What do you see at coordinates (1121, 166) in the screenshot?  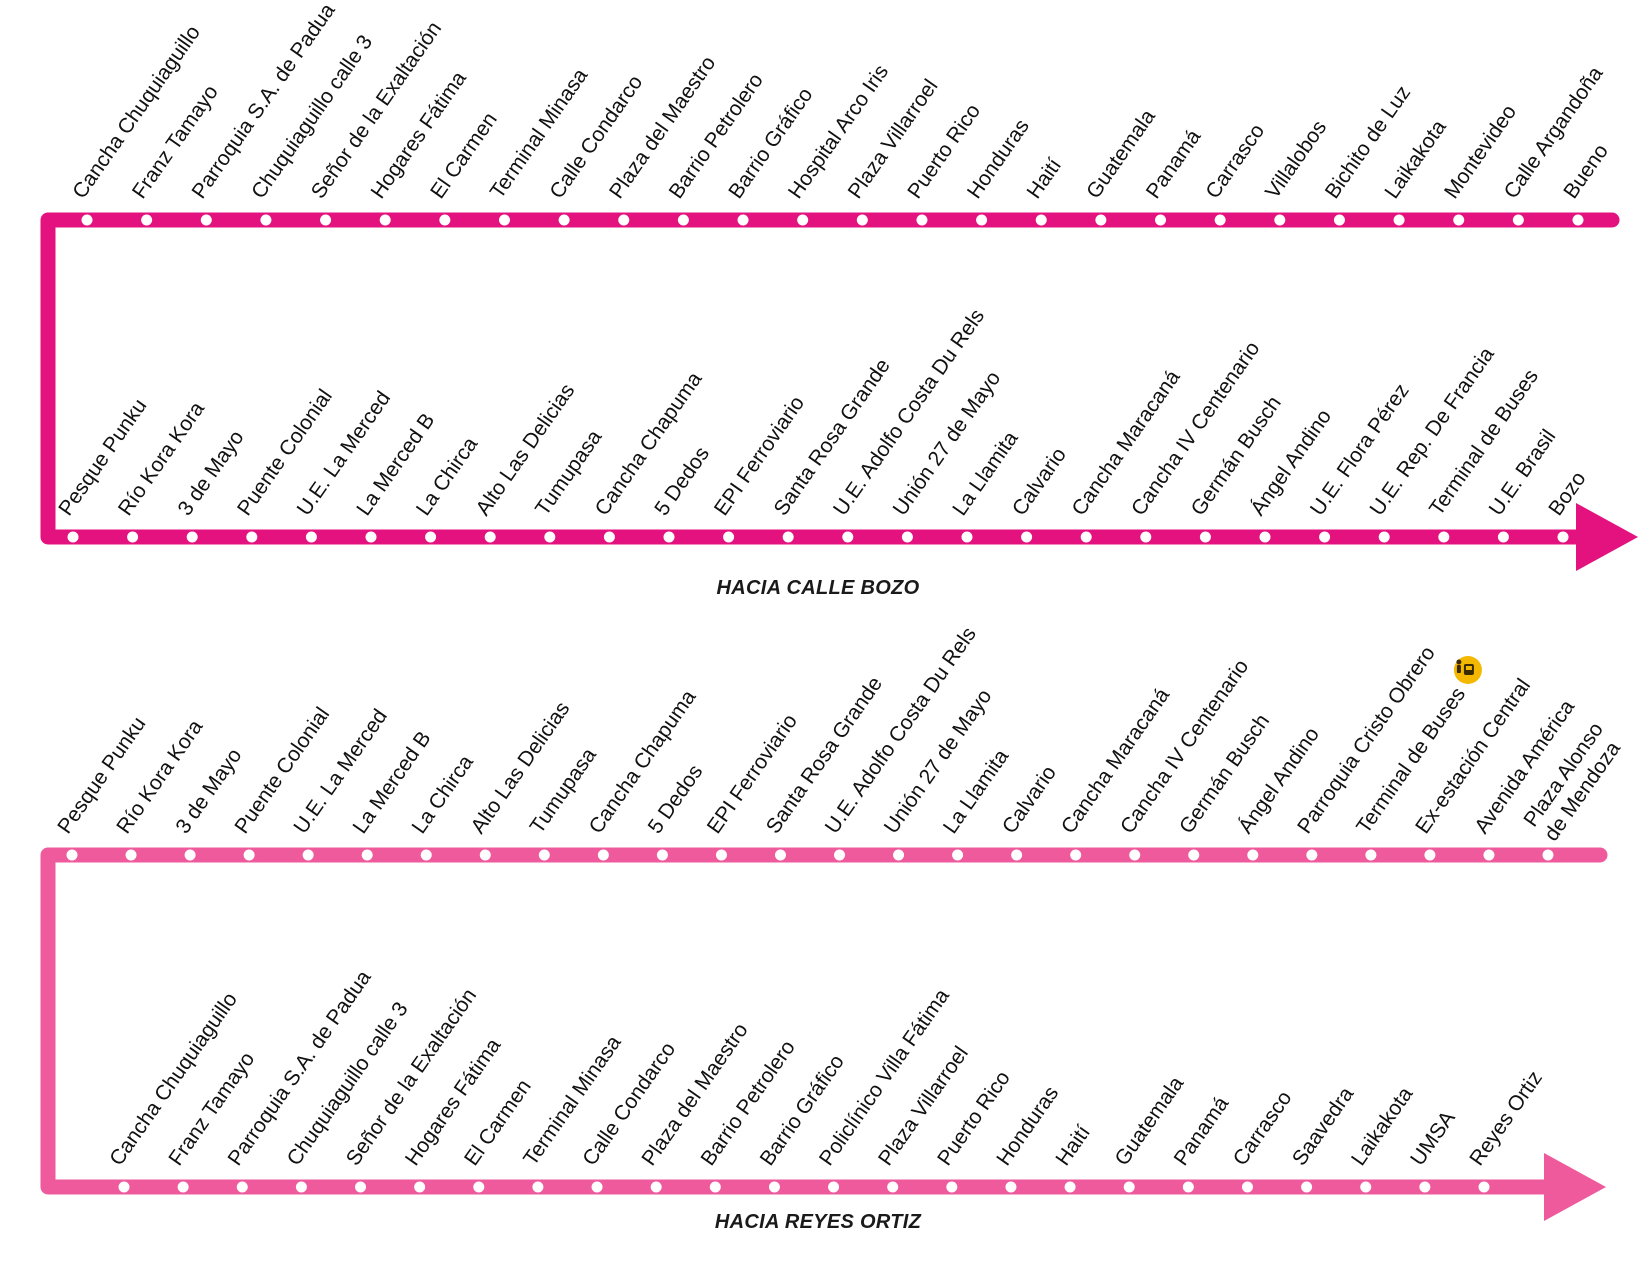 I see `stop-r0-upper-guatemala: Guatemala` at bounding box center [1121, 166].